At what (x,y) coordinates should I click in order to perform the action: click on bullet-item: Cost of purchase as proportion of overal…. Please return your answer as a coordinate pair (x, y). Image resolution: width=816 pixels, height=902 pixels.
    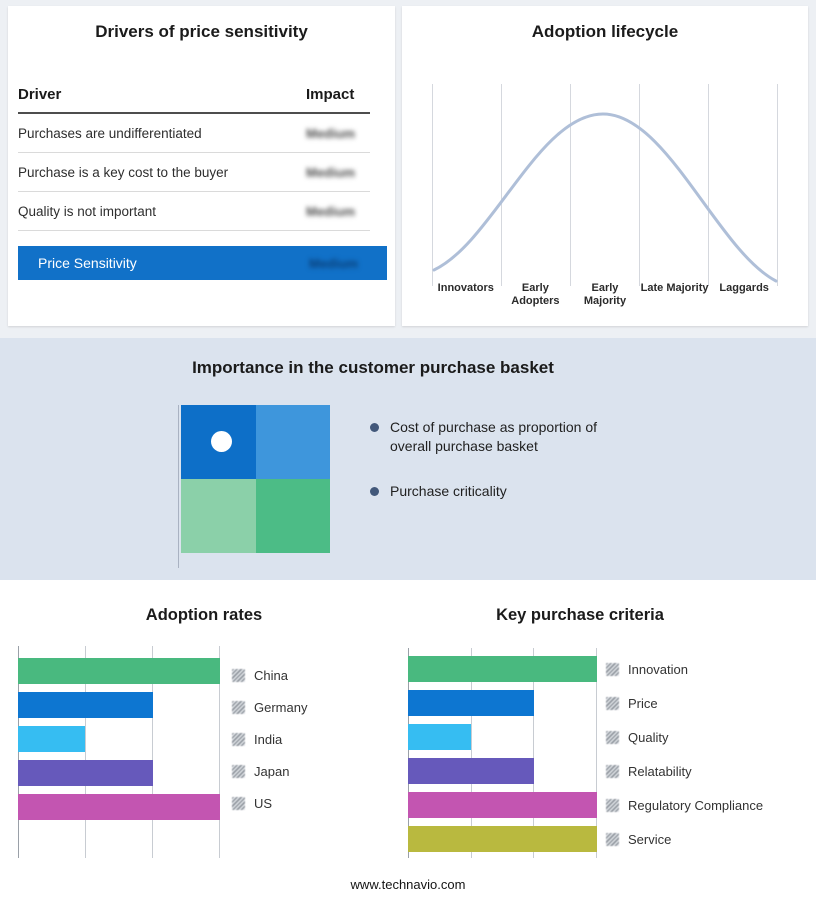
    Looking at the image, I should click on (496, 437).